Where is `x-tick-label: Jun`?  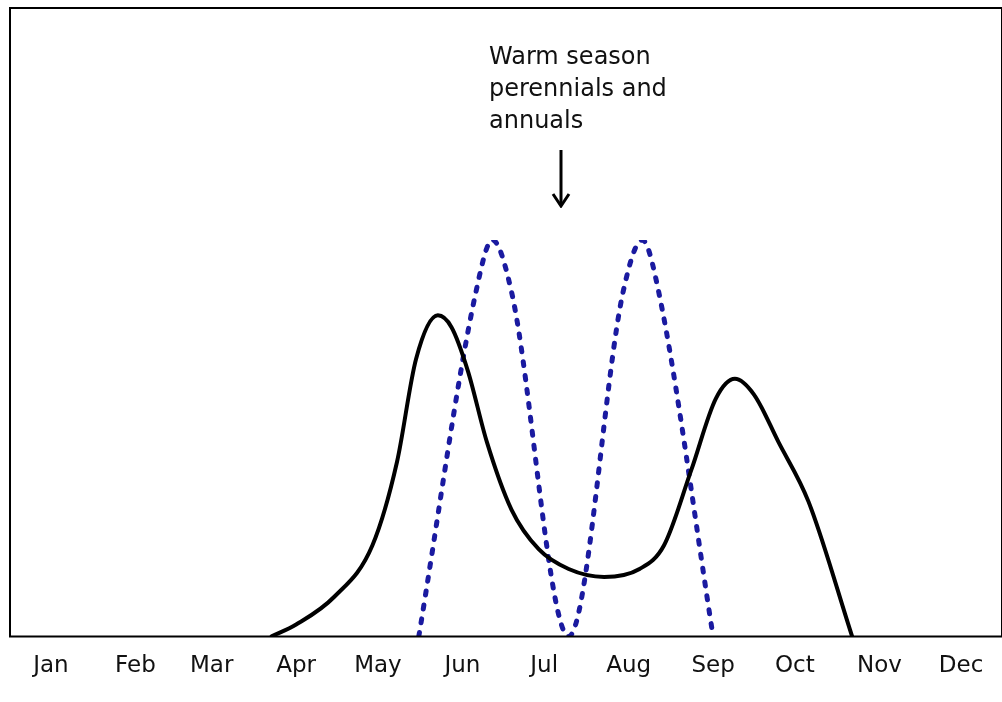
x-tick-label: Jun is located at coordinates (461, 664).